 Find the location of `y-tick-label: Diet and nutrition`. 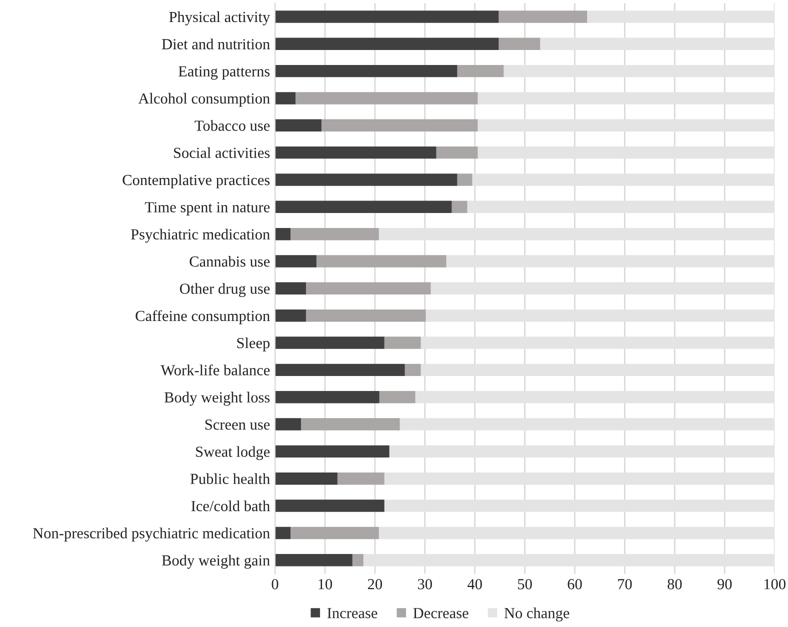

y-tick-label: Diet and nutrition is located at coordinates (216, 44).